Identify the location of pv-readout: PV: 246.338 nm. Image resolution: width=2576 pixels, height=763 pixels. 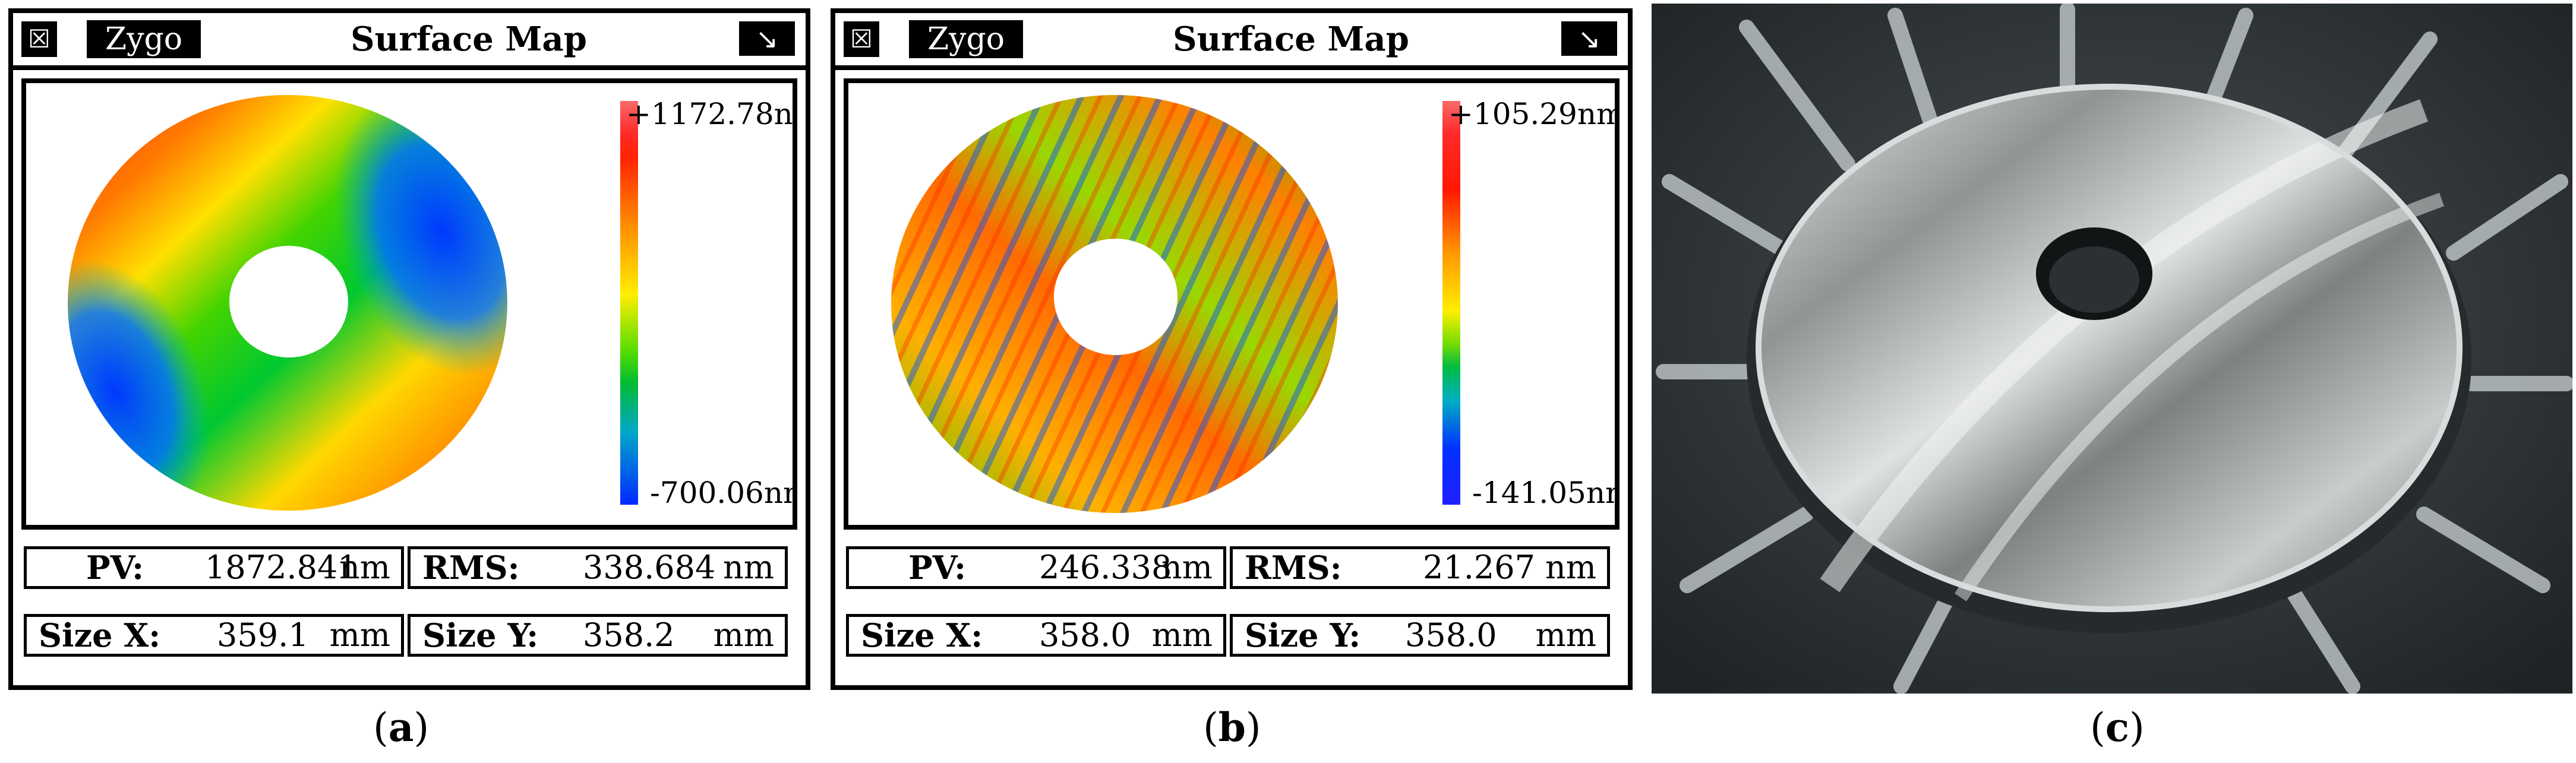
(1036, 567).